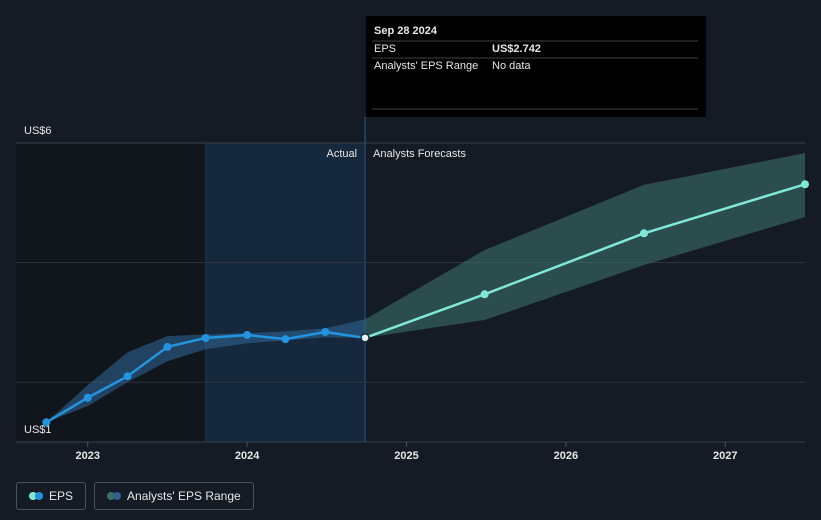 The image size is (821, 520). What do you see at coordinates (406, 31) in the screenshot?
I see `tooltip-date: Sep 28 2024` at bounding box center [406, 31].